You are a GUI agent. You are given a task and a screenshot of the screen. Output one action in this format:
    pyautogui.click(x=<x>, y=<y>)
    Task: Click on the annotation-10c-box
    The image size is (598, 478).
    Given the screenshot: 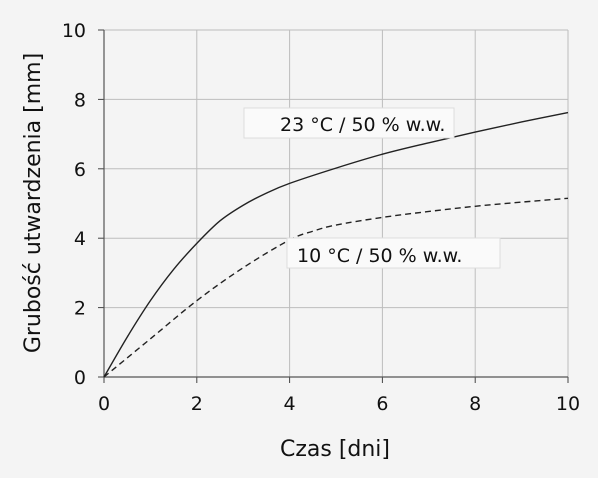 What is the action you would take?
    pyautogui.click(x=393, y=253)
    